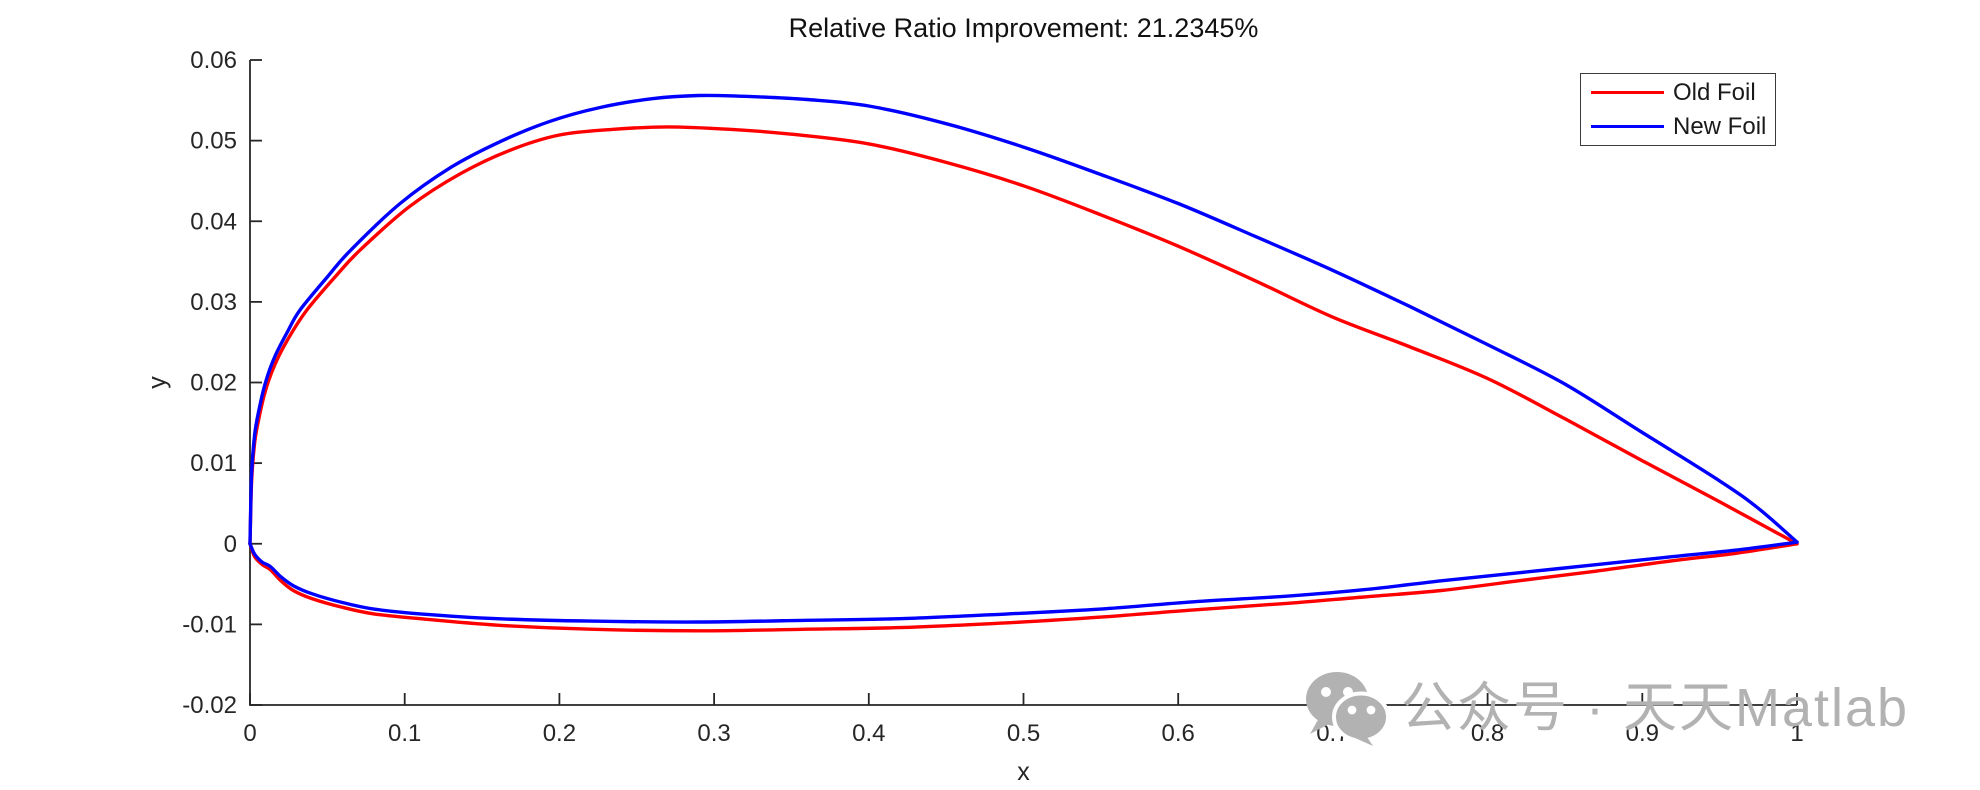  I want to click on new-foil-line-swatch, so click(1627, 126).